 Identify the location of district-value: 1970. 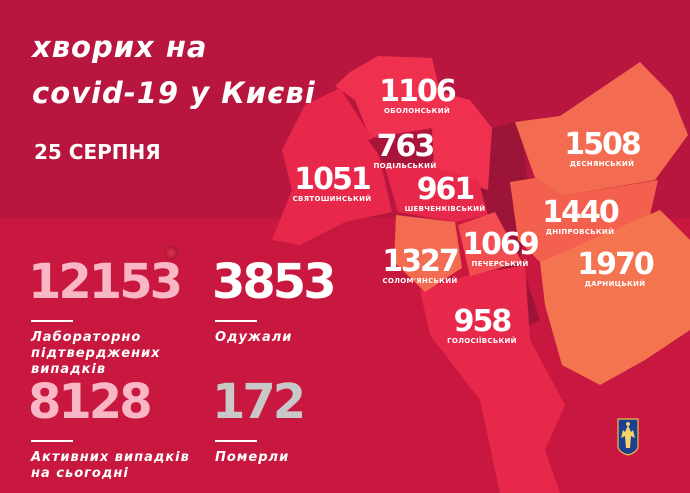
(615, 264).